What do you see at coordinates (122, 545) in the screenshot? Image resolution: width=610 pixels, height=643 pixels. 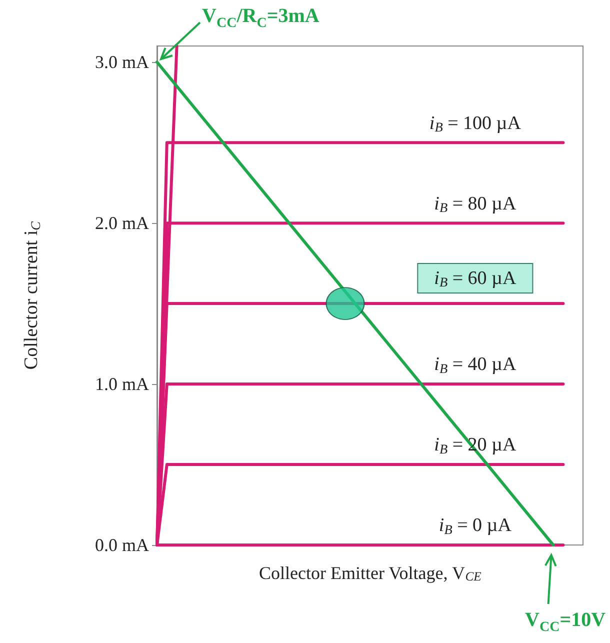 I see `y-tick-label: 0.0 mA` at bounding box center [122, 545].